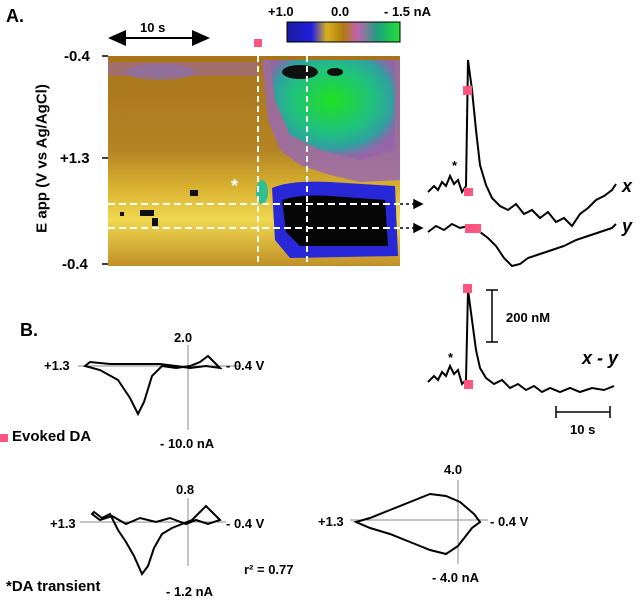  I want to click on cv2-bottom: - 1.2 nA, so click(189, 591).